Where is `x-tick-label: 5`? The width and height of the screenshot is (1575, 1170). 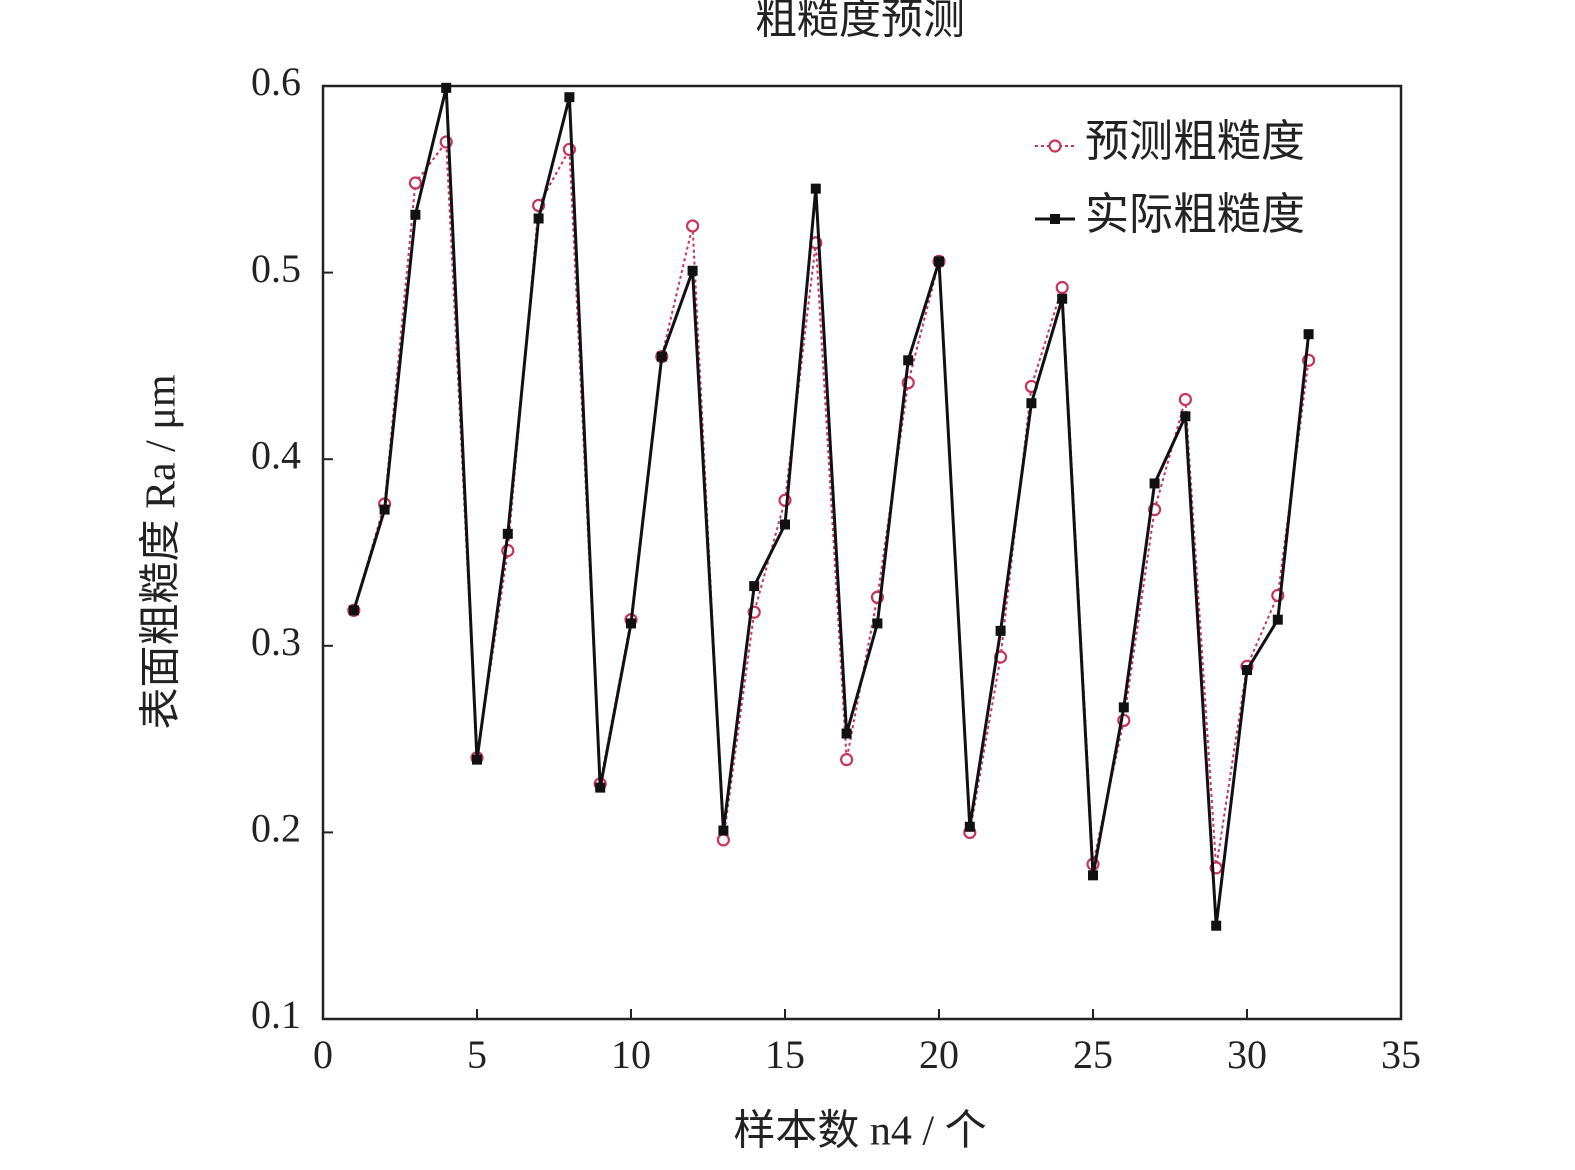 x-tick-label: 5 is located at coordinates (477, 1054).